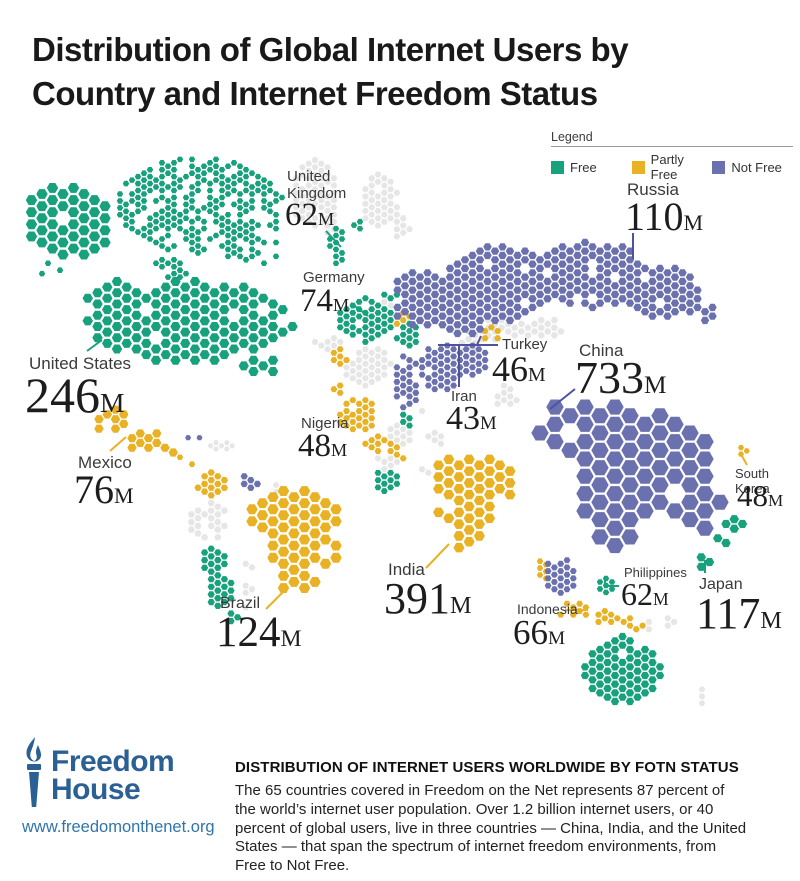 The width and height of the screenshot is (800, 881). What do you see at coordinates (719, 167) in the screenshot?
I see `not-free-swatch` at bounding box center [719, 167].